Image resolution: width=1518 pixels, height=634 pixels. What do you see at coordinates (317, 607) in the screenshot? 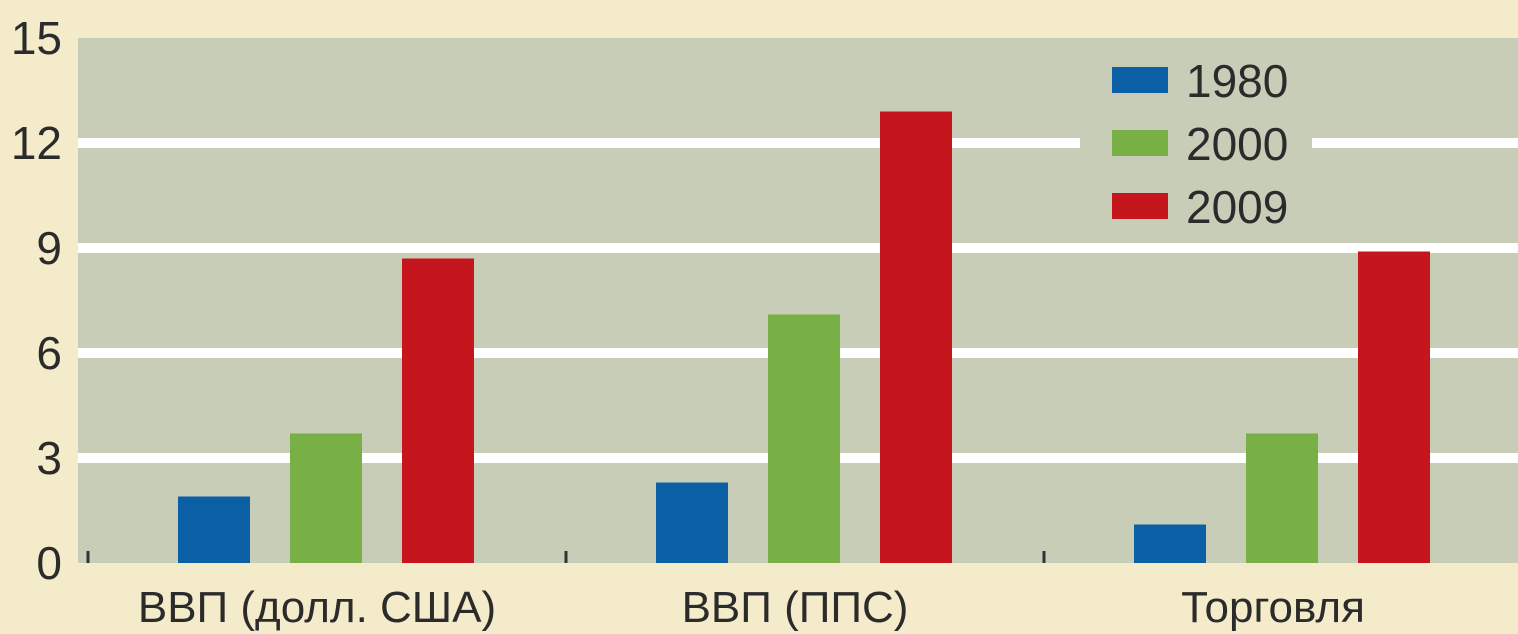
I see `x-category-label: ВВП (долл. США)` at bounding box center [317, 607].